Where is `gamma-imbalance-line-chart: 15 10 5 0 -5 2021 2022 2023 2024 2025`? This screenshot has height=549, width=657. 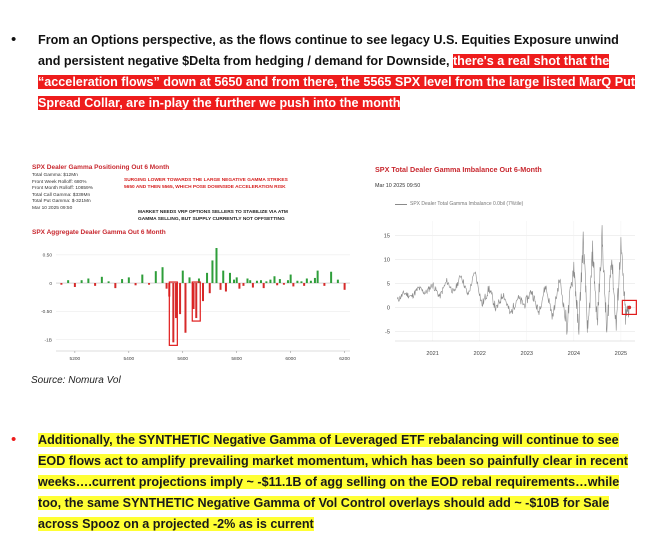 gamma-imbalance-line-chart: 15 10 5 0 -5 2021 2022 2023 2024 2025 is located at coordinates (510, 289).